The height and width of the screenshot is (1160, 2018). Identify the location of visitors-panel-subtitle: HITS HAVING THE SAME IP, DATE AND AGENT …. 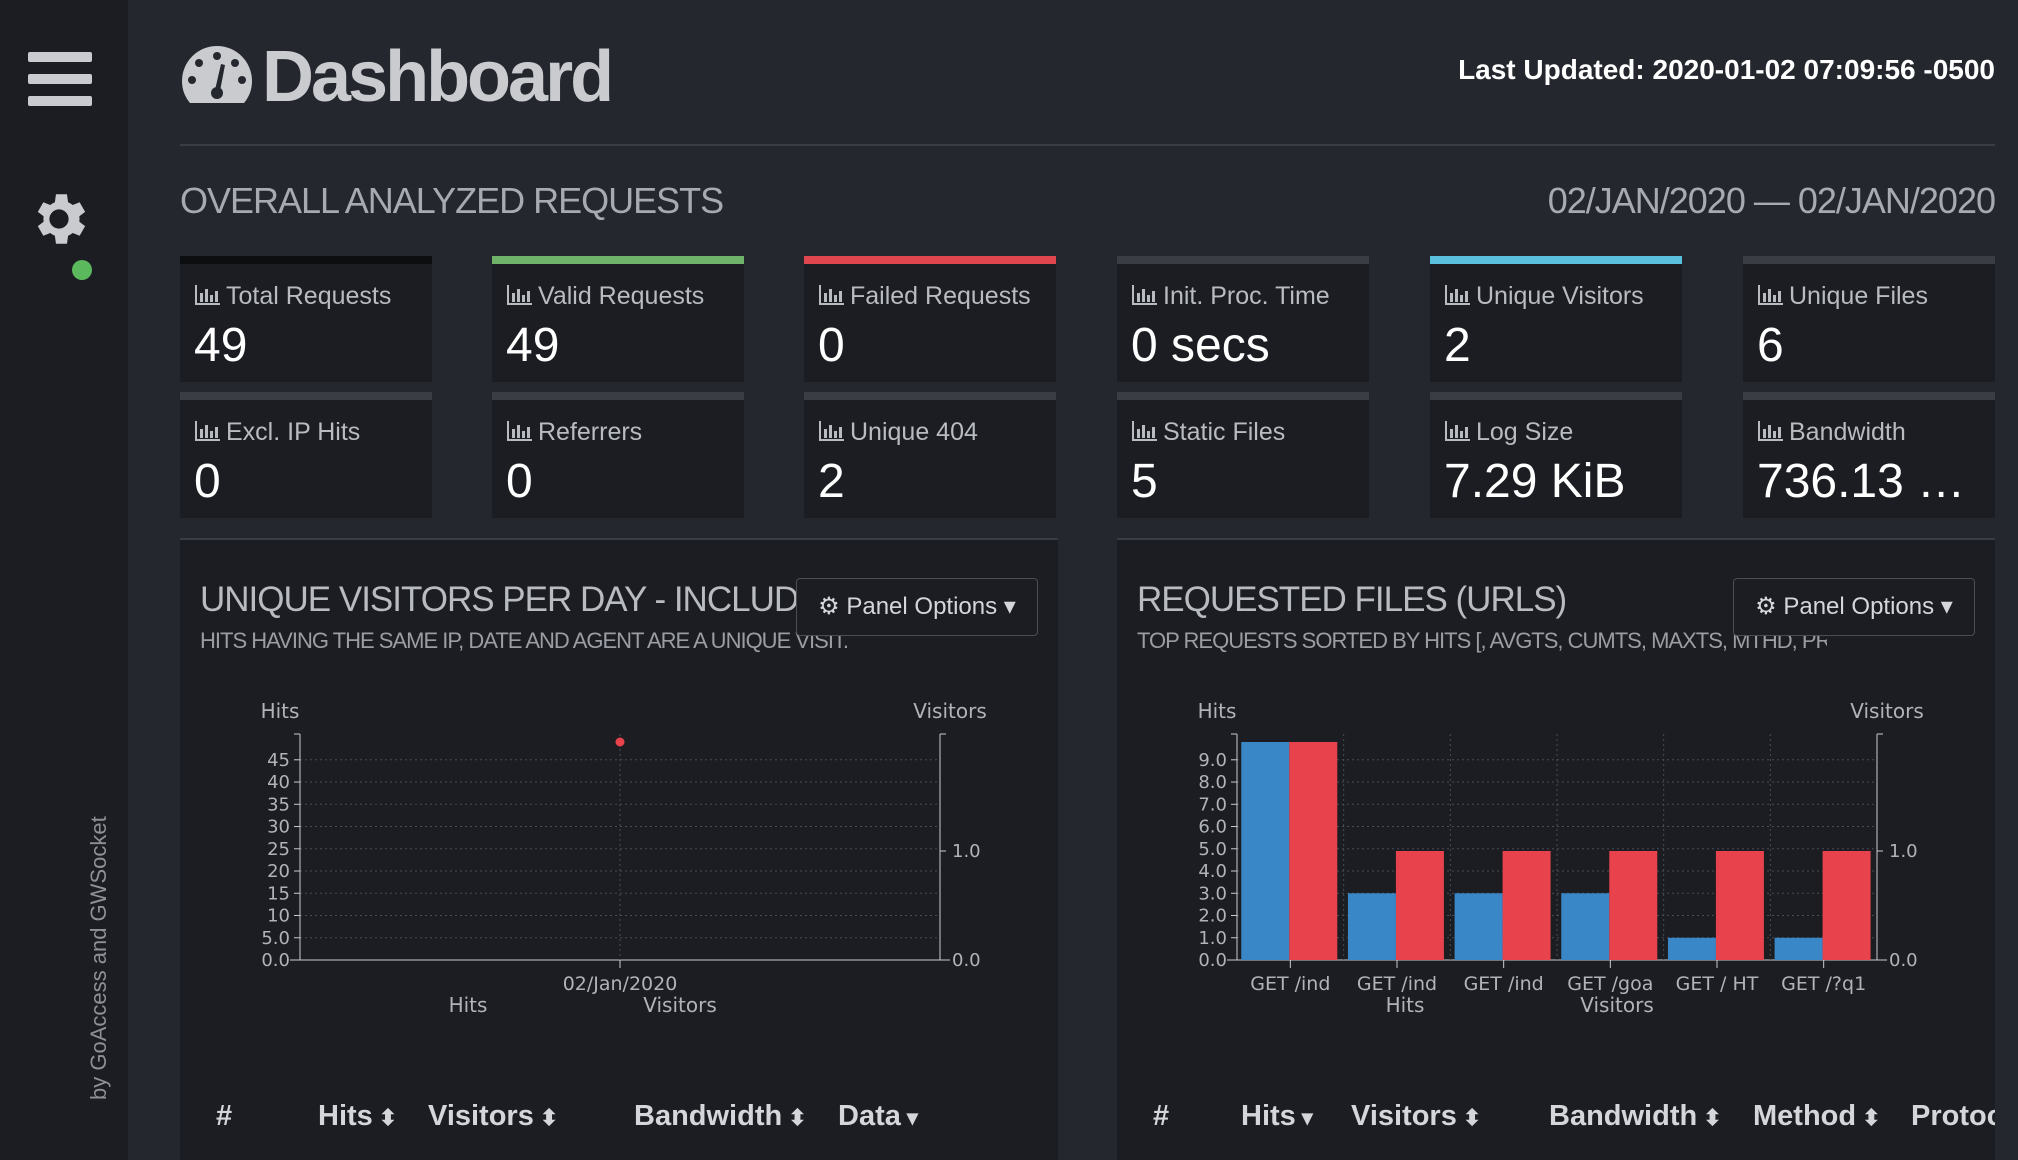
(524, 640).